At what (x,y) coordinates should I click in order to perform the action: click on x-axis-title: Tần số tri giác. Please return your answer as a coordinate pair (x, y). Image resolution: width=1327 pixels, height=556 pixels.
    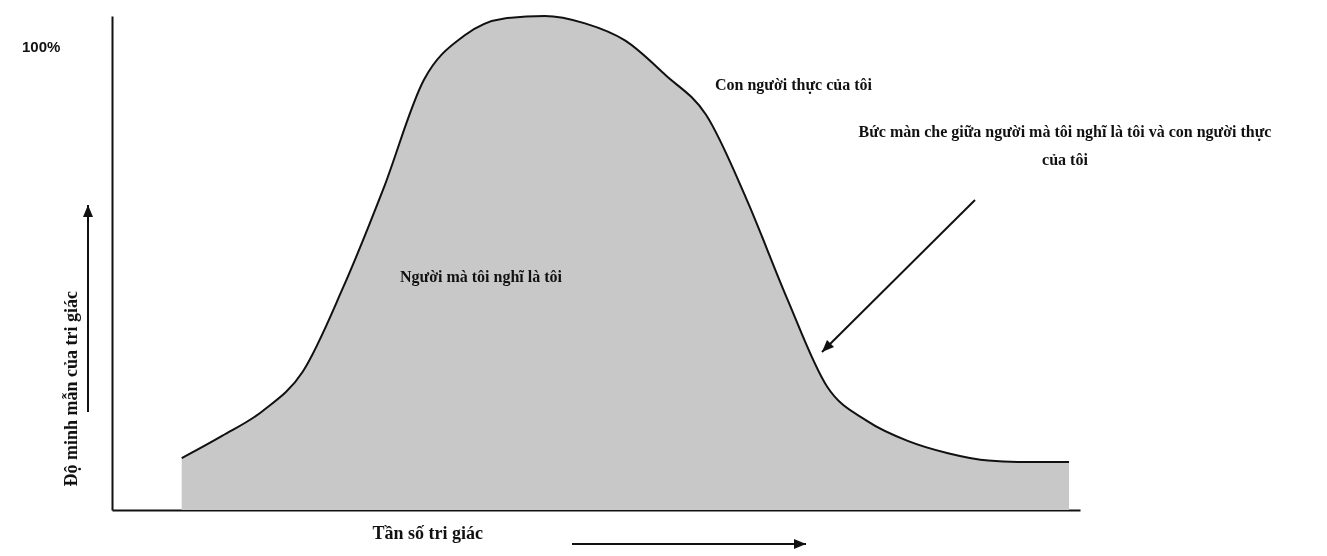
    Looking at the image, I should click on (428, 532).